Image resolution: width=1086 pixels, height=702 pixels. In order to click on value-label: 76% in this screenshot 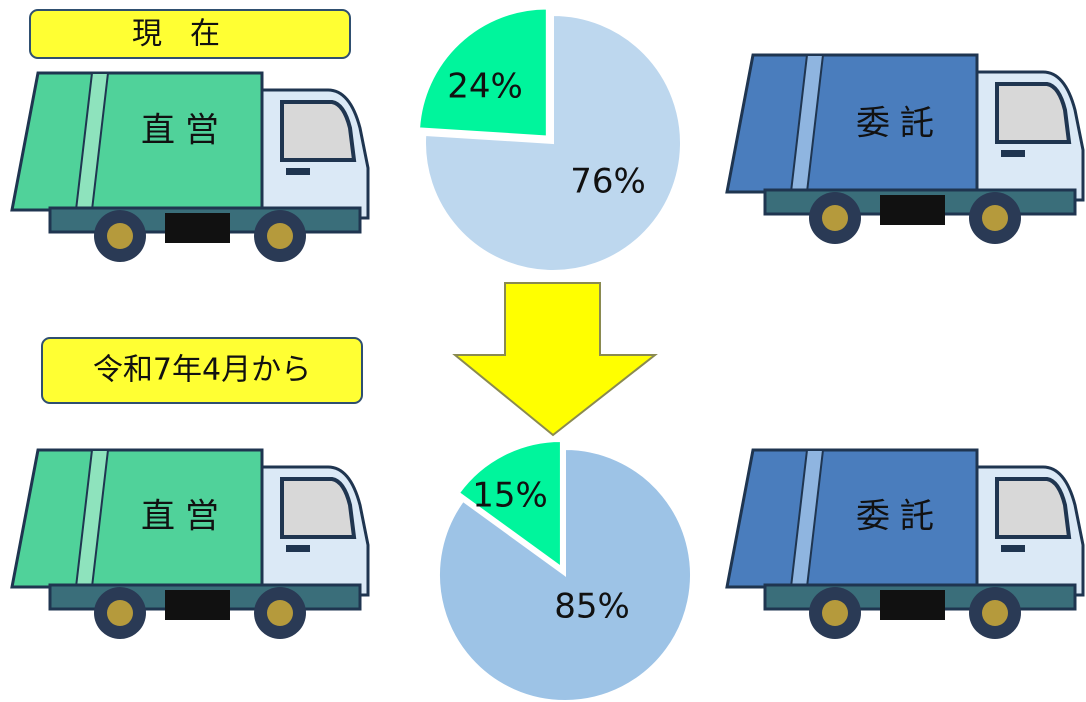, I will do `click(608, 182)`.